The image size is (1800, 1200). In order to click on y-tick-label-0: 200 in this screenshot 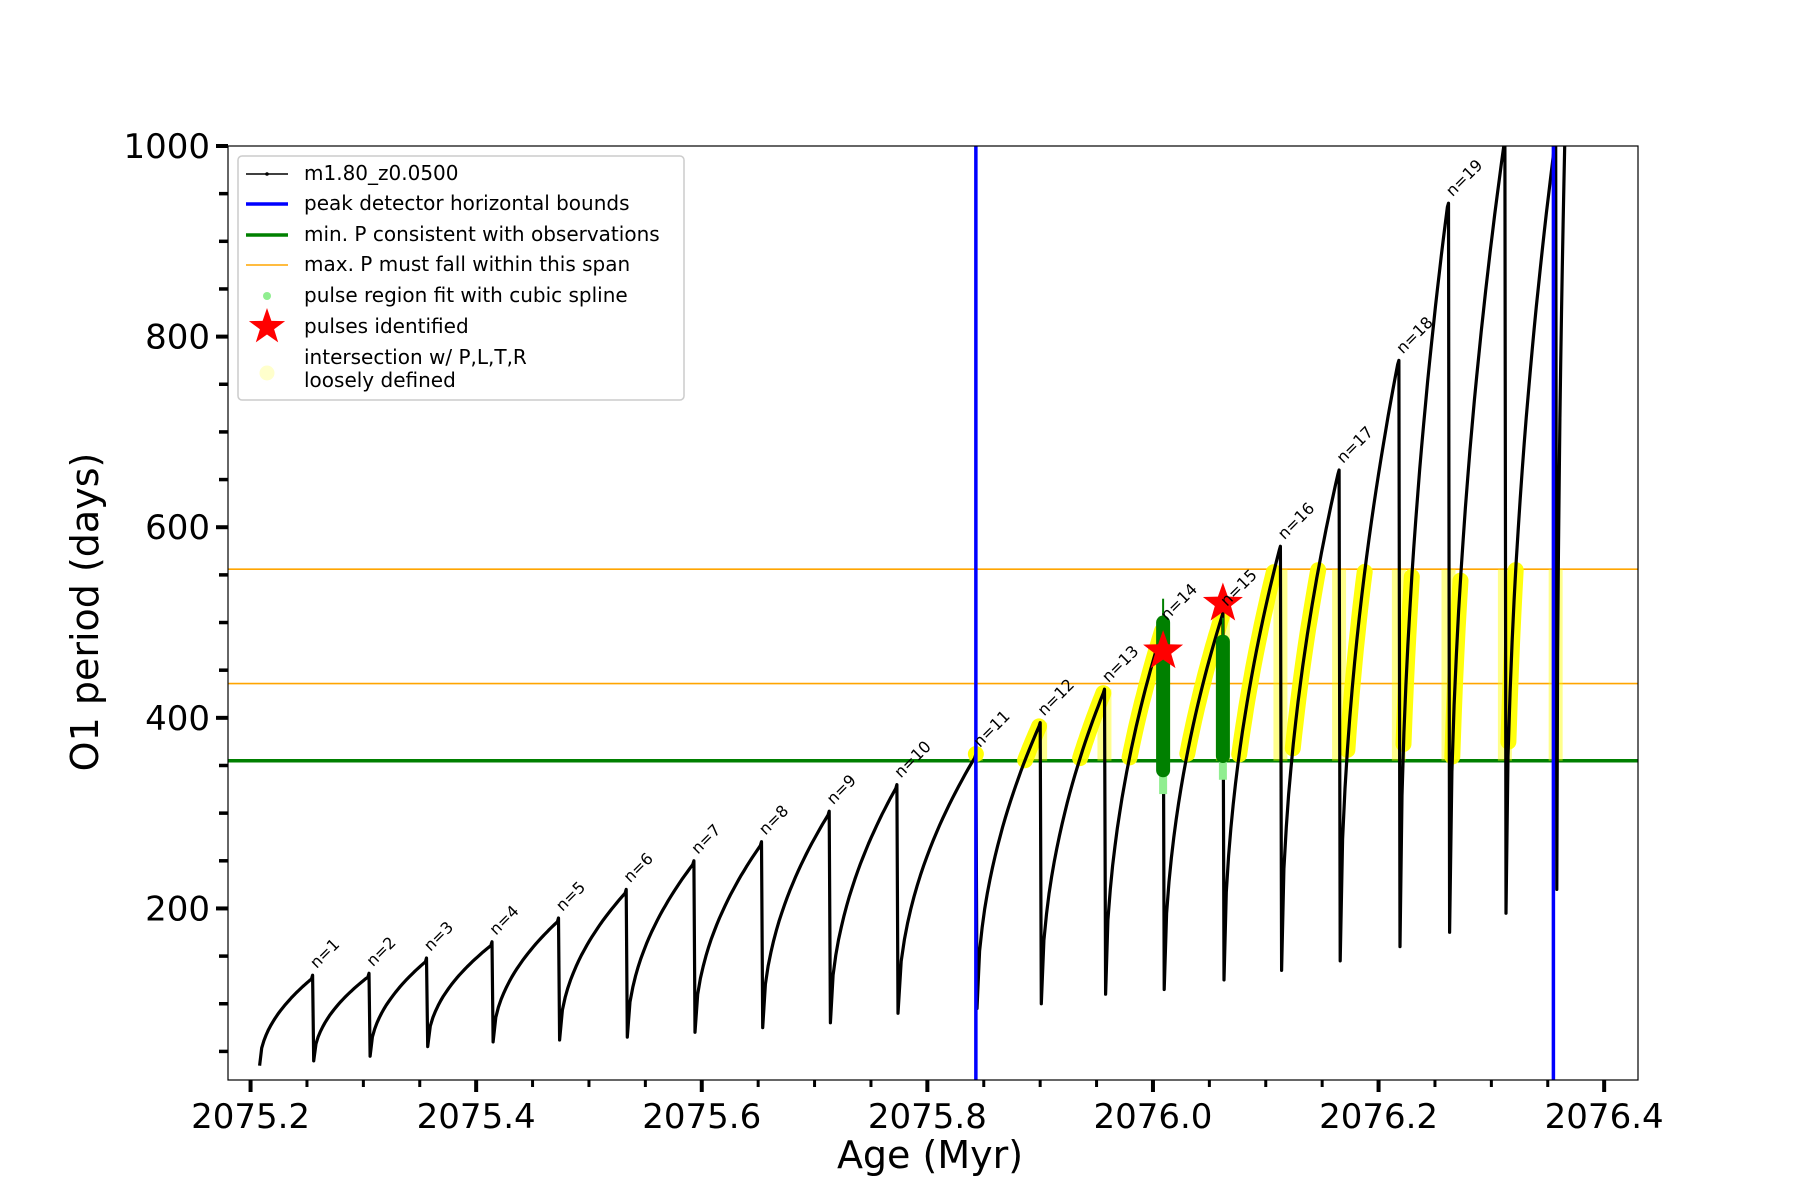, I will do `click(177, 909)`.